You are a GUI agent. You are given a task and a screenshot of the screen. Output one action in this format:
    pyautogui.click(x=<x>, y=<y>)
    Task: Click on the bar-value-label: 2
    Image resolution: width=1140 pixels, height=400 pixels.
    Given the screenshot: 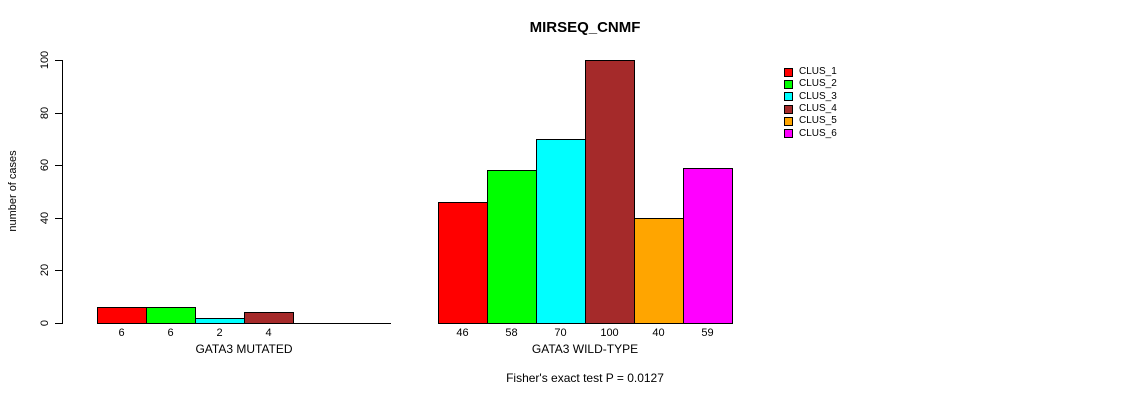 What is the action you would take?
    pyautogui.click(x=219, y=333)
    